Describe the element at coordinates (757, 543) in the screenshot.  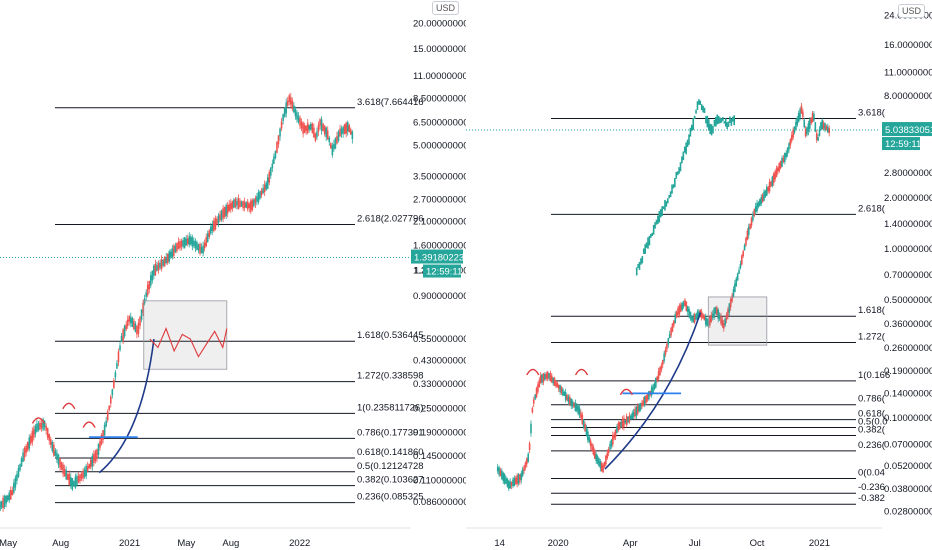
I see `time-tick-label: Oct` at that location.